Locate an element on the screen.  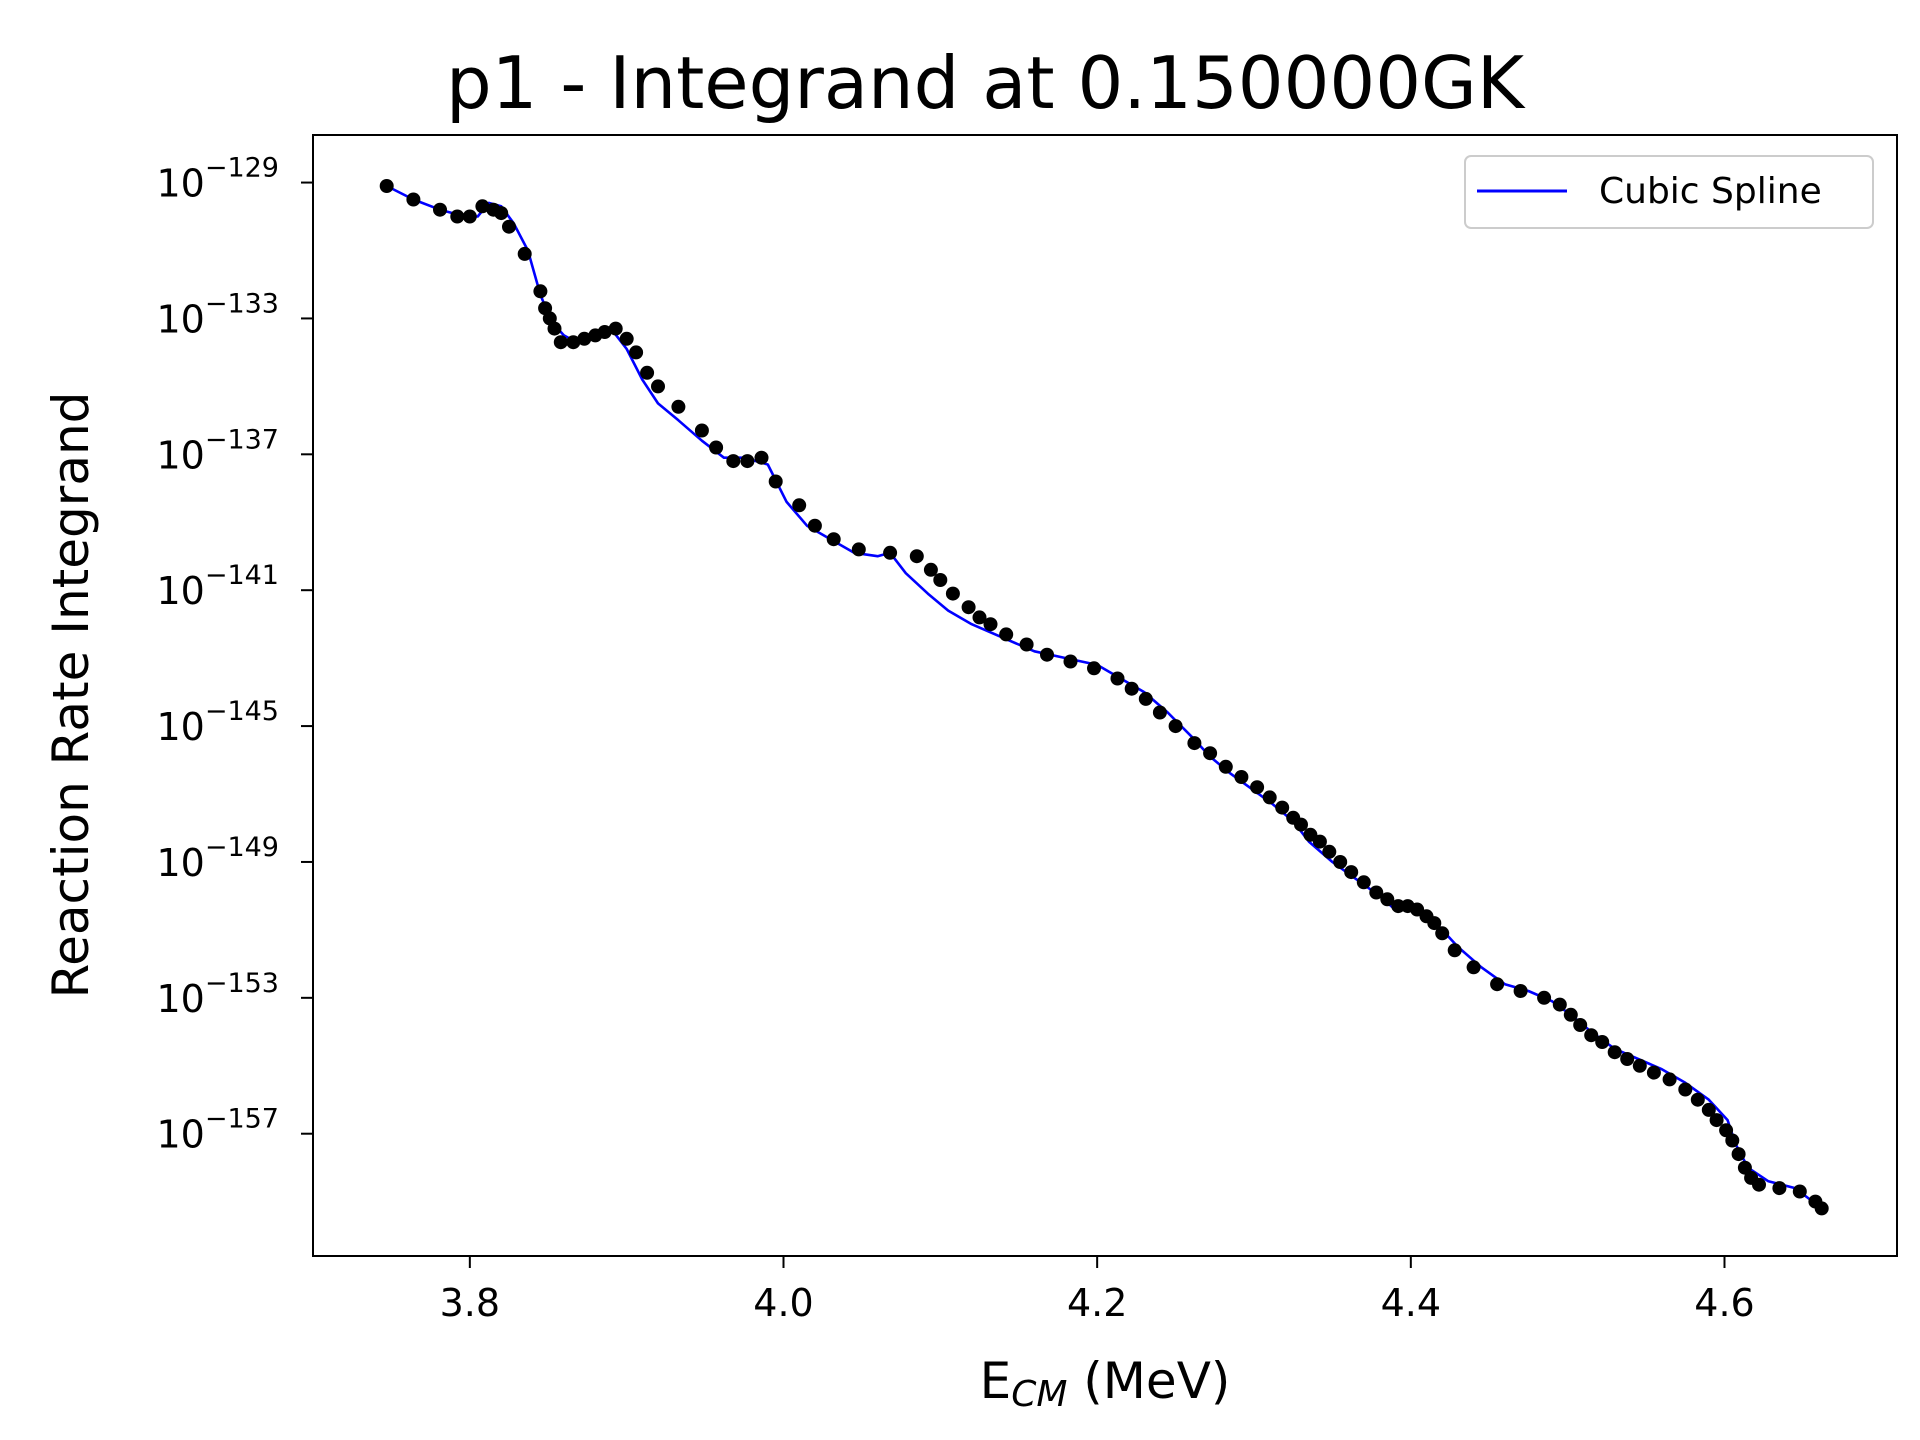
y-tick-label: 10−133 is located at coordinates (217, 314).